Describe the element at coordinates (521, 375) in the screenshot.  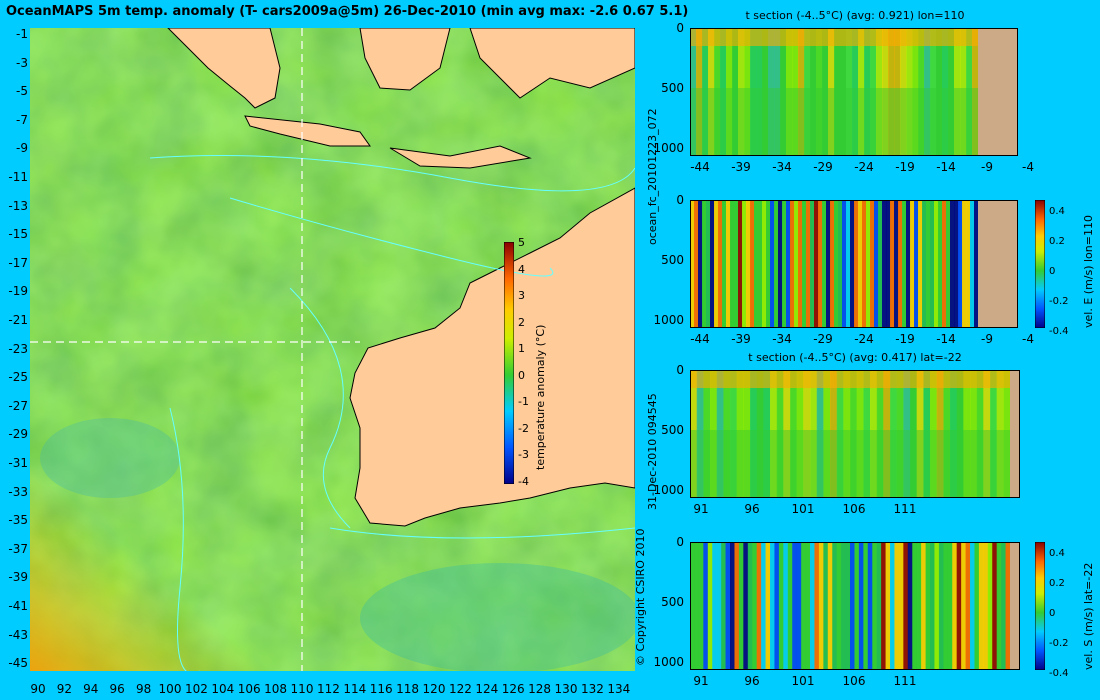
I see `map-colorbar-tick: 0` at that location.